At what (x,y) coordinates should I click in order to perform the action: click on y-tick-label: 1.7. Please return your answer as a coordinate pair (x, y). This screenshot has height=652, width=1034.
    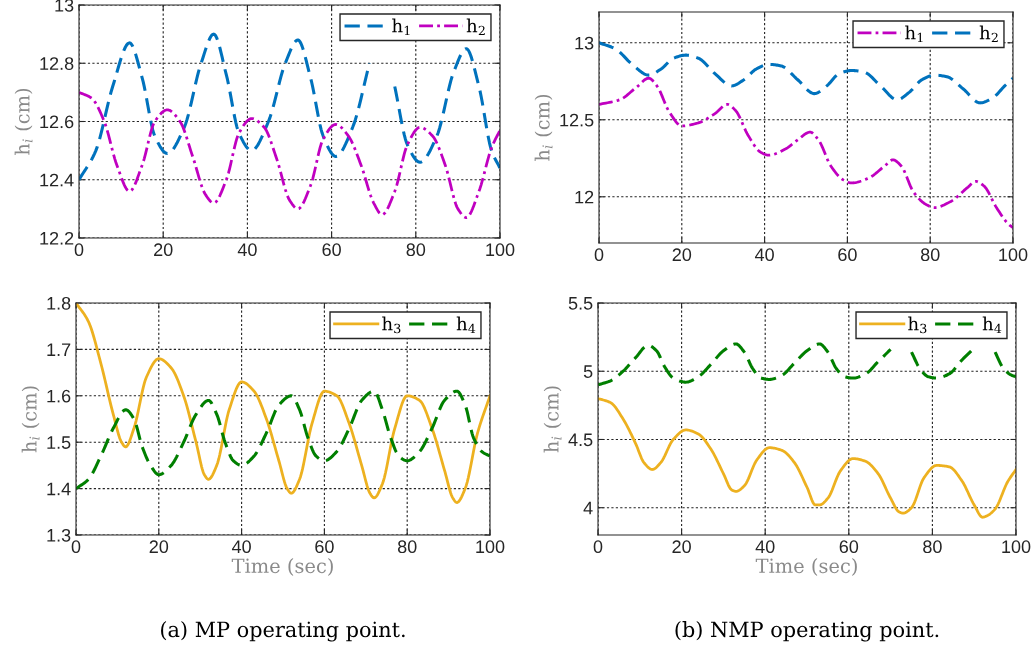
    Looking at the image, I should click on (59, 349).